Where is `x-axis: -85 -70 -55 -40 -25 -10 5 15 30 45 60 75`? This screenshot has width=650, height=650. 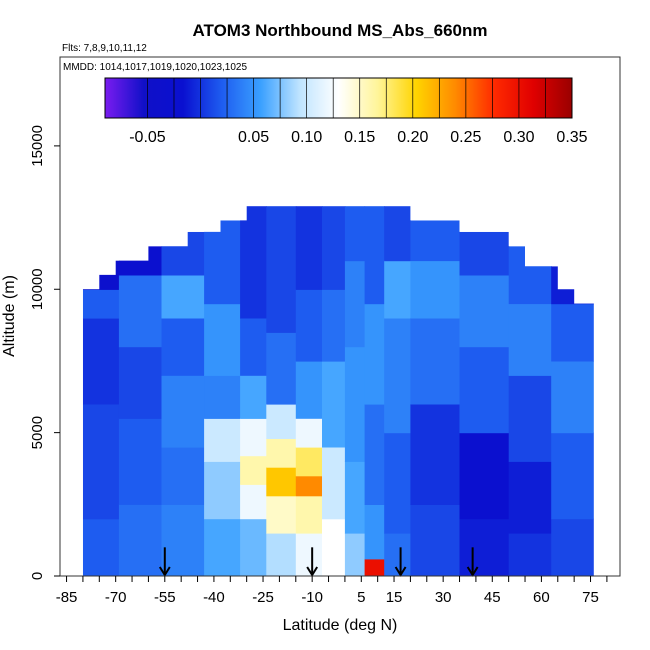
x-axis: -85 -70 -55 -40 -25 -10 5 15 30 45 60 75 is located at coordinates (332, 591).